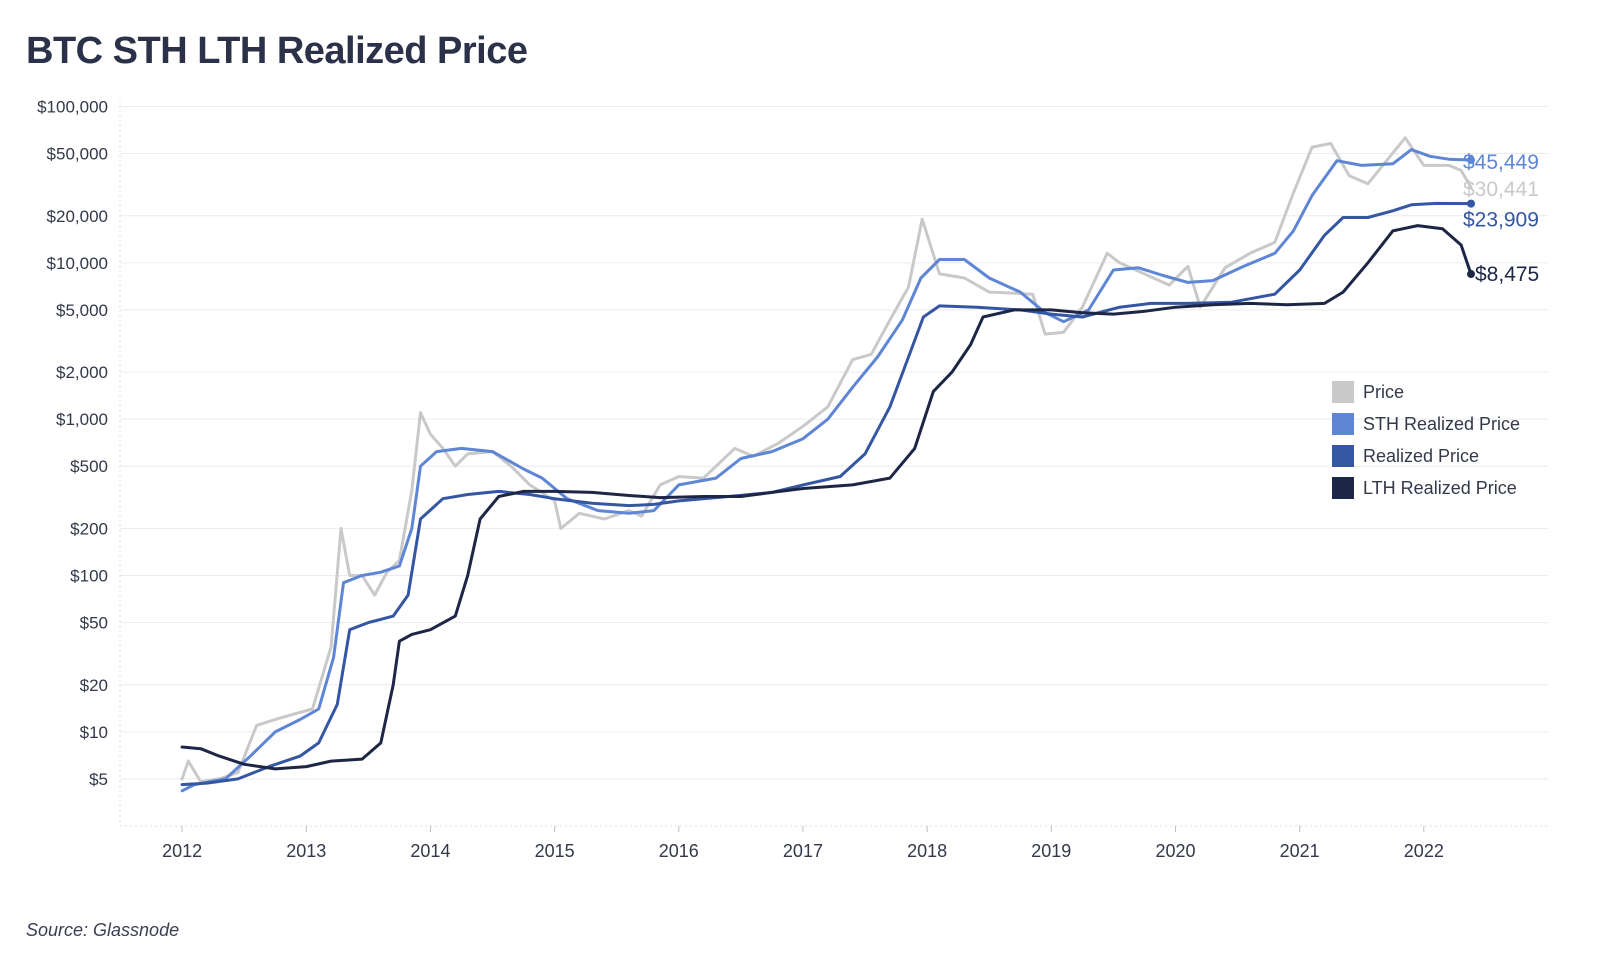  I want to click on y-tick-label: $20,000, so click(77, 216).